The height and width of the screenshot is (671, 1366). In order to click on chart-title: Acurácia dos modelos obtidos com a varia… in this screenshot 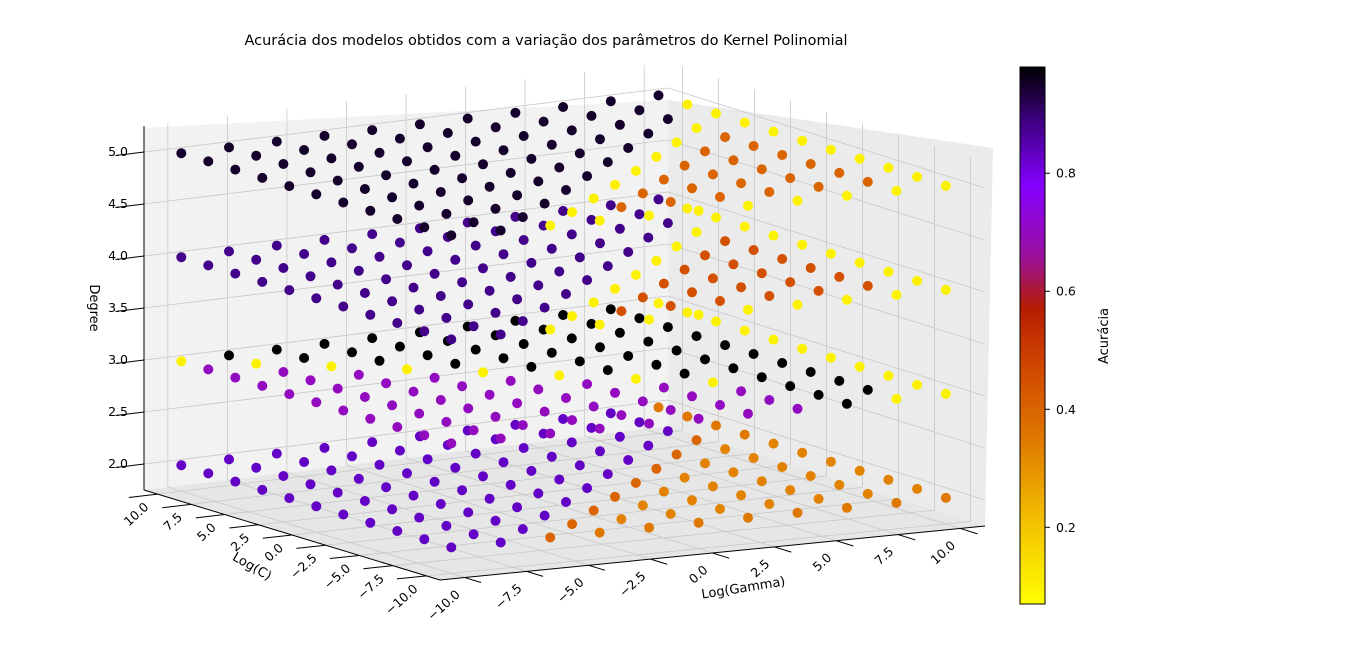, I will do `click(545, 41)`.